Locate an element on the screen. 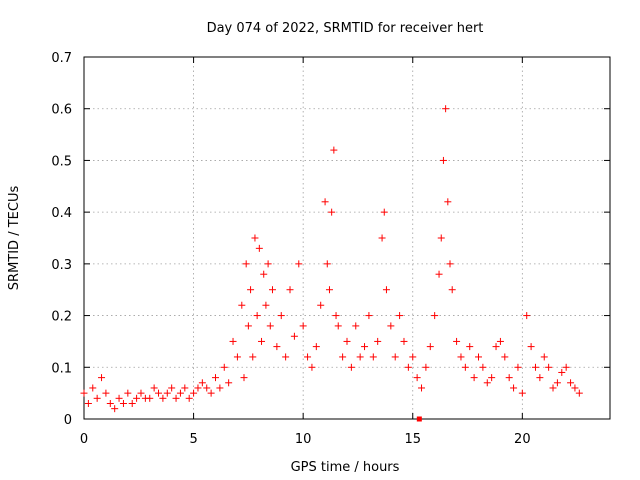 The width and height of the screenshot is (640, 480). x-tick-label: 20 is located at coordinates (522, 439).